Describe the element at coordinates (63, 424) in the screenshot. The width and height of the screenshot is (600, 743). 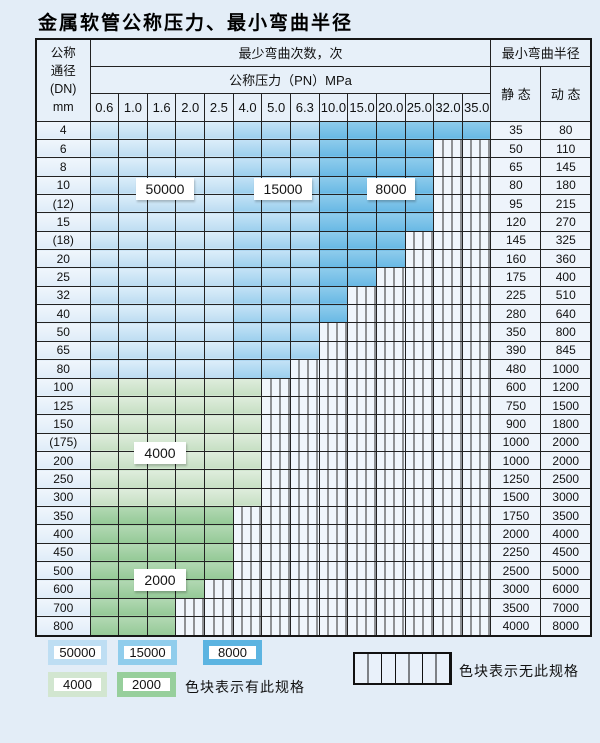
I see `dn-cell: 150` at that location.